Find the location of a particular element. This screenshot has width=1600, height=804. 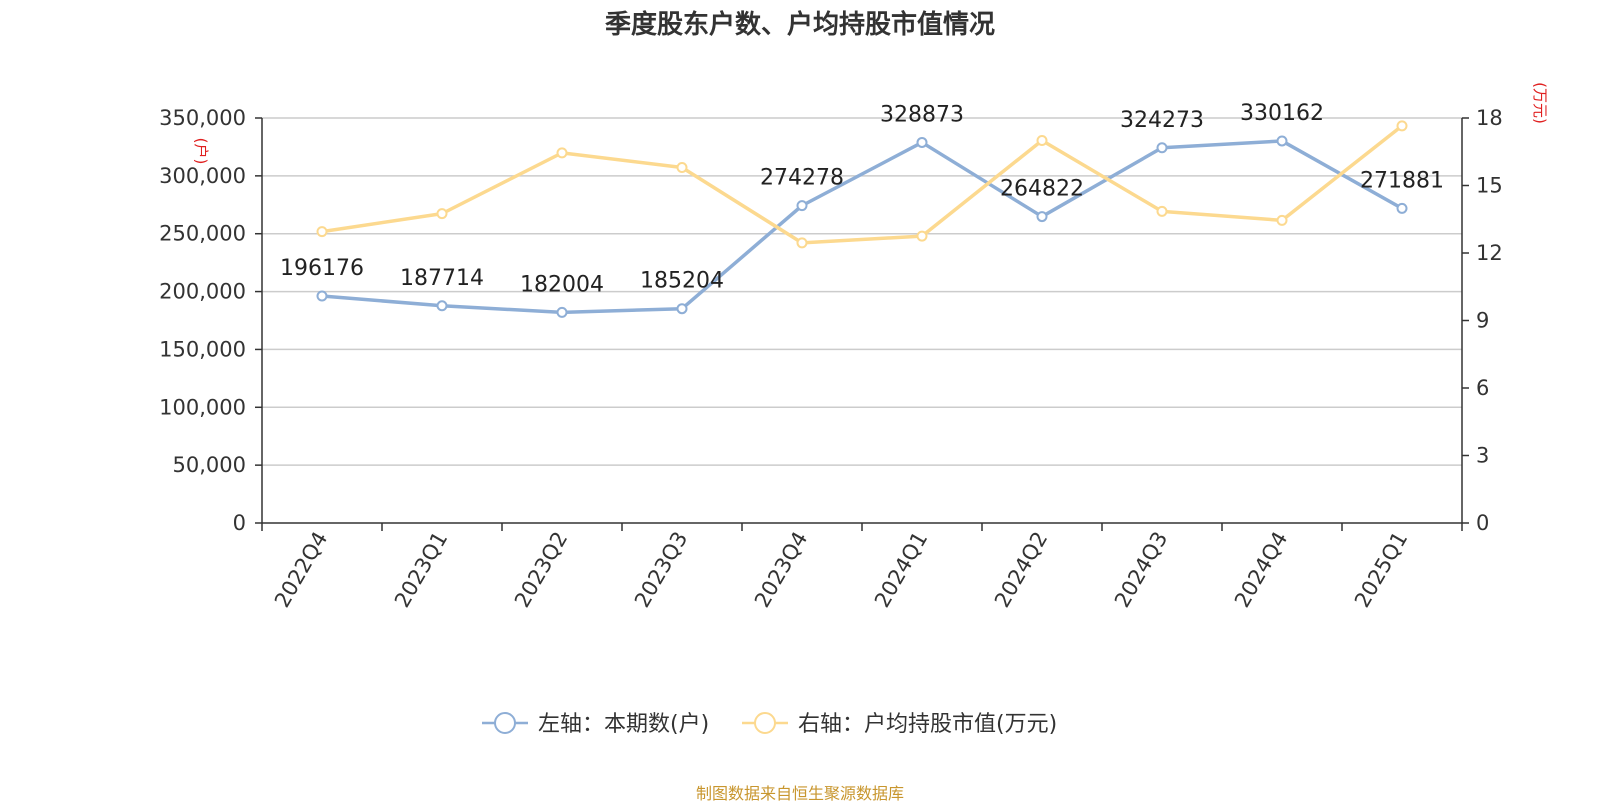

left-axis-tick-label: 0 is located at coordinates (239, 523).